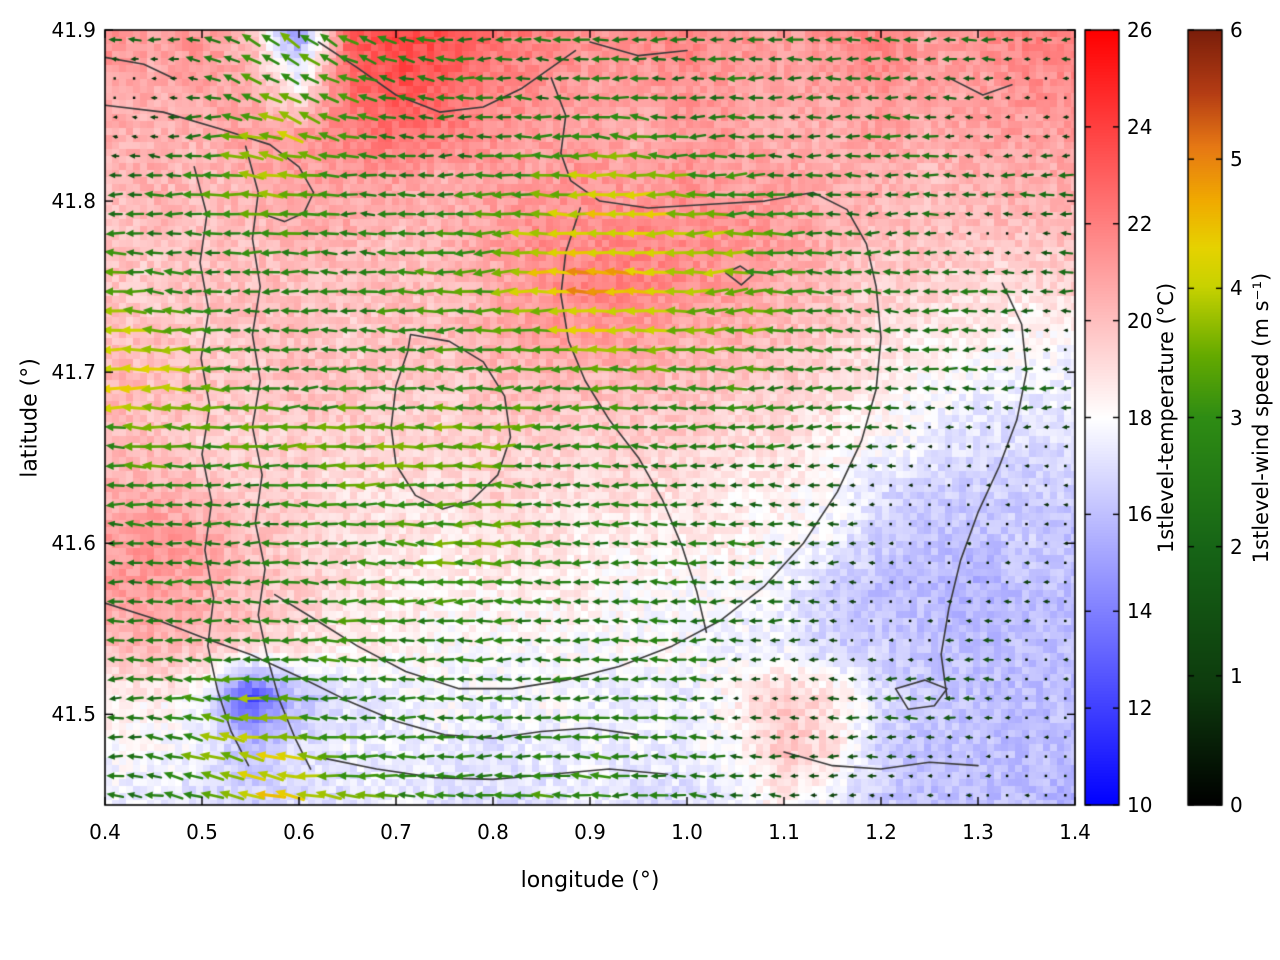 This screenshot has width=1280, height=960. Describe the element at coordinates (1140, 223) in the screenshot. I see `temperature-tick-label: 22` at that location.